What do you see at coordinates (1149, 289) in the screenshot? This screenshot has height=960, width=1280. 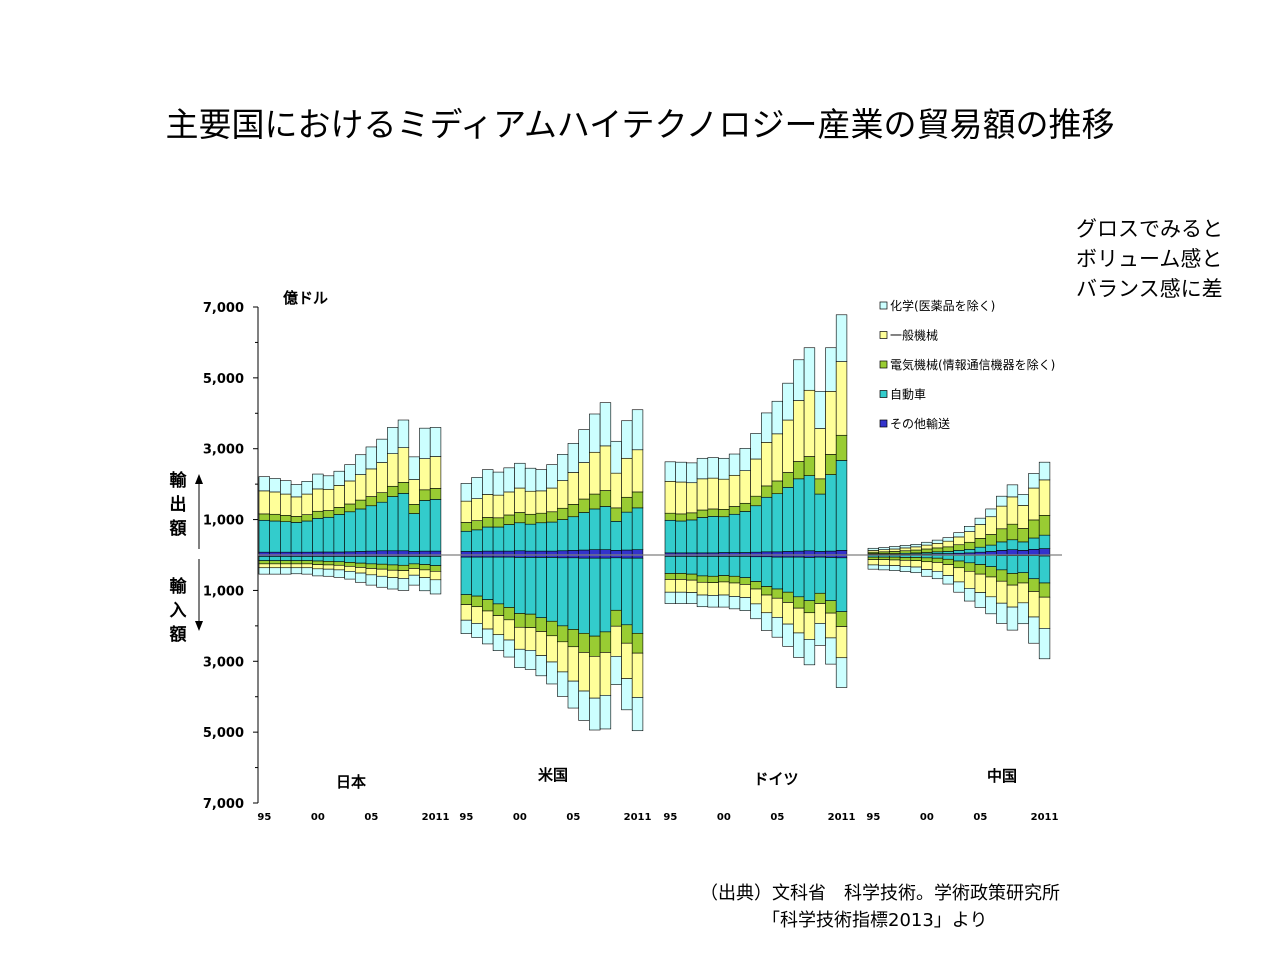 I see `note-line: バランス感に差` at bounding box center [1149, 289].